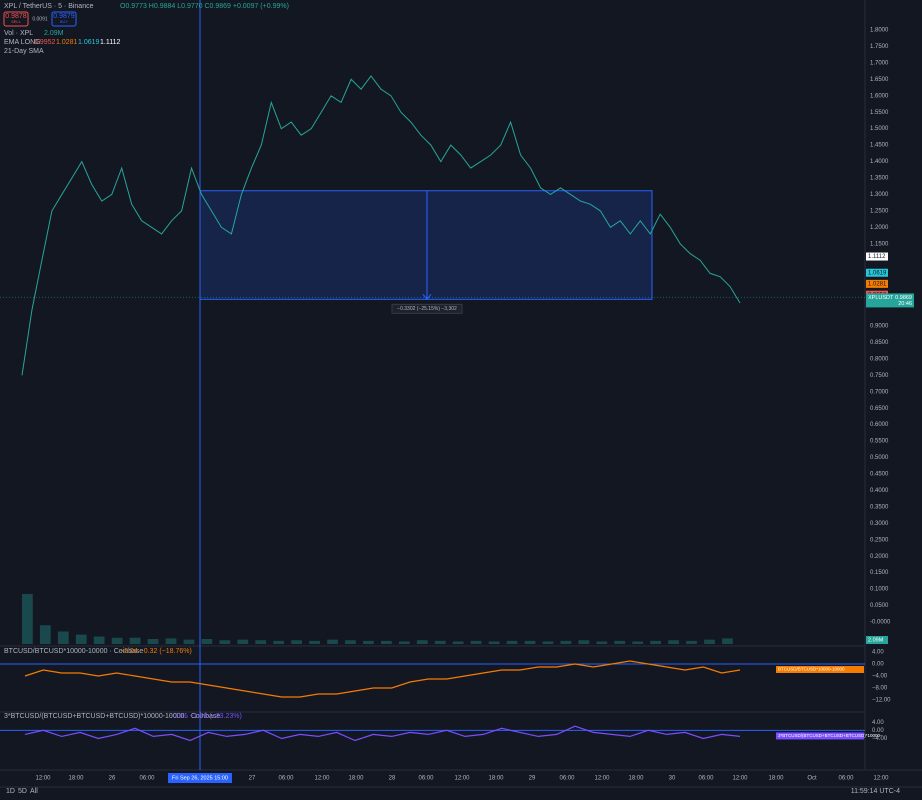 Image resolution: width=922 pixels, height=800 pixels. I want to click on range-button: 1D, so click(10, 791).